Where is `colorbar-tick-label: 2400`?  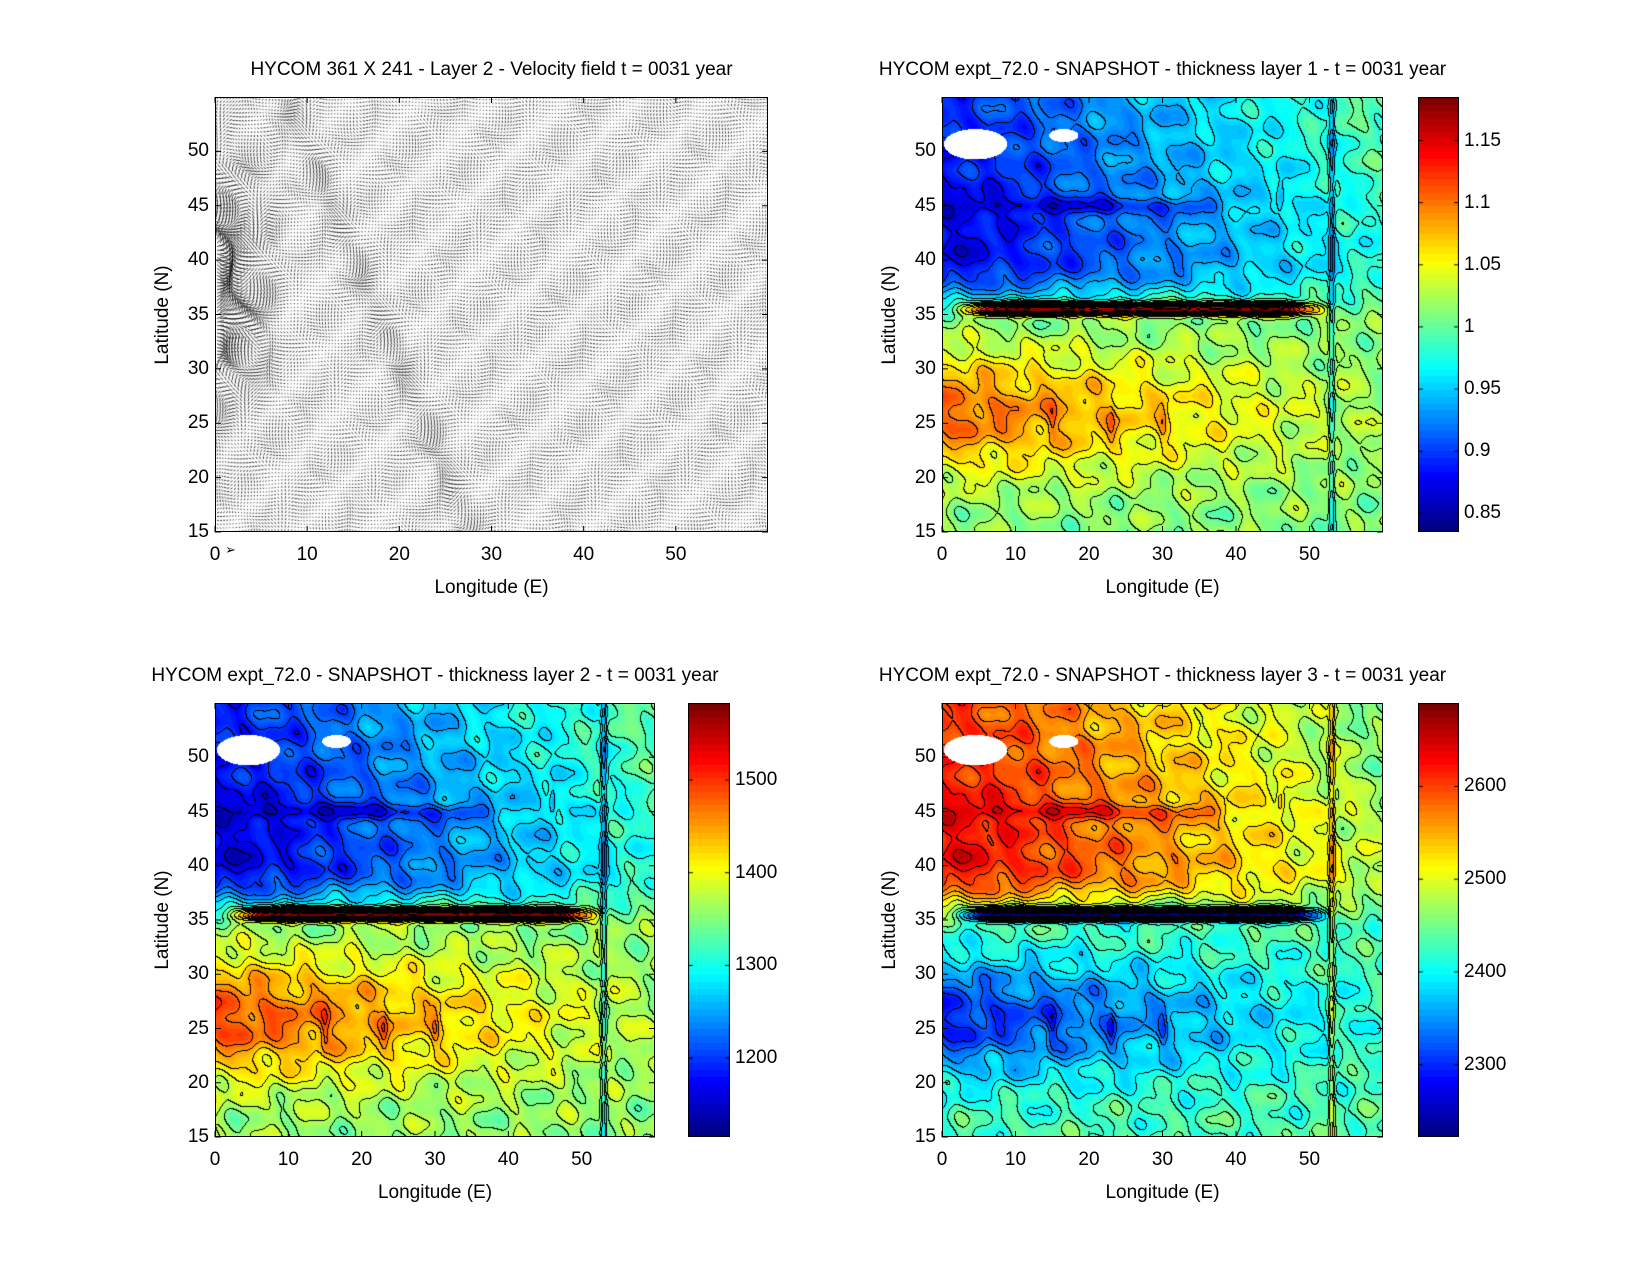 colorbar-tick-label: 2400 is located at coordinates (1485, 971).